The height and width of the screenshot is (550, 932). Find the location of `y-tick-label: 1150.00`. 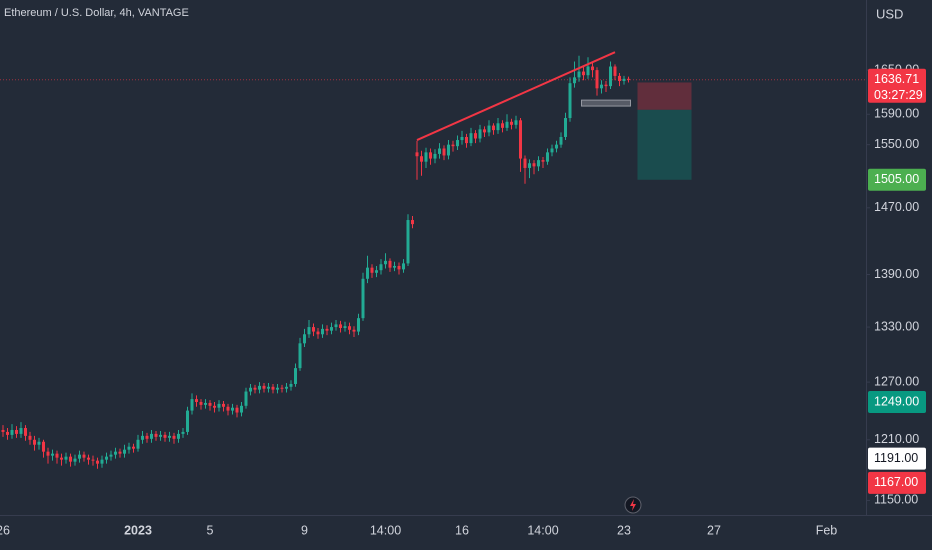

y-tick-label: 1150.00 is located at coordinates (896, 500).